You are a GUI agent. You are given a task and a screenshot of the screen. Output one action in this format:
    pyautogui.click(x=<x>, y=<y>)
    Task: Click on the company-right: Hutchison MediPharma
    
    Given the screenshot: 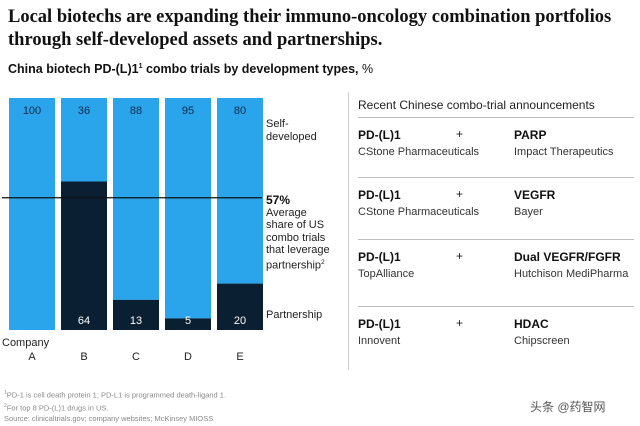 What is the action you would take?
    pyautogui.click(x=571, y=274)
    